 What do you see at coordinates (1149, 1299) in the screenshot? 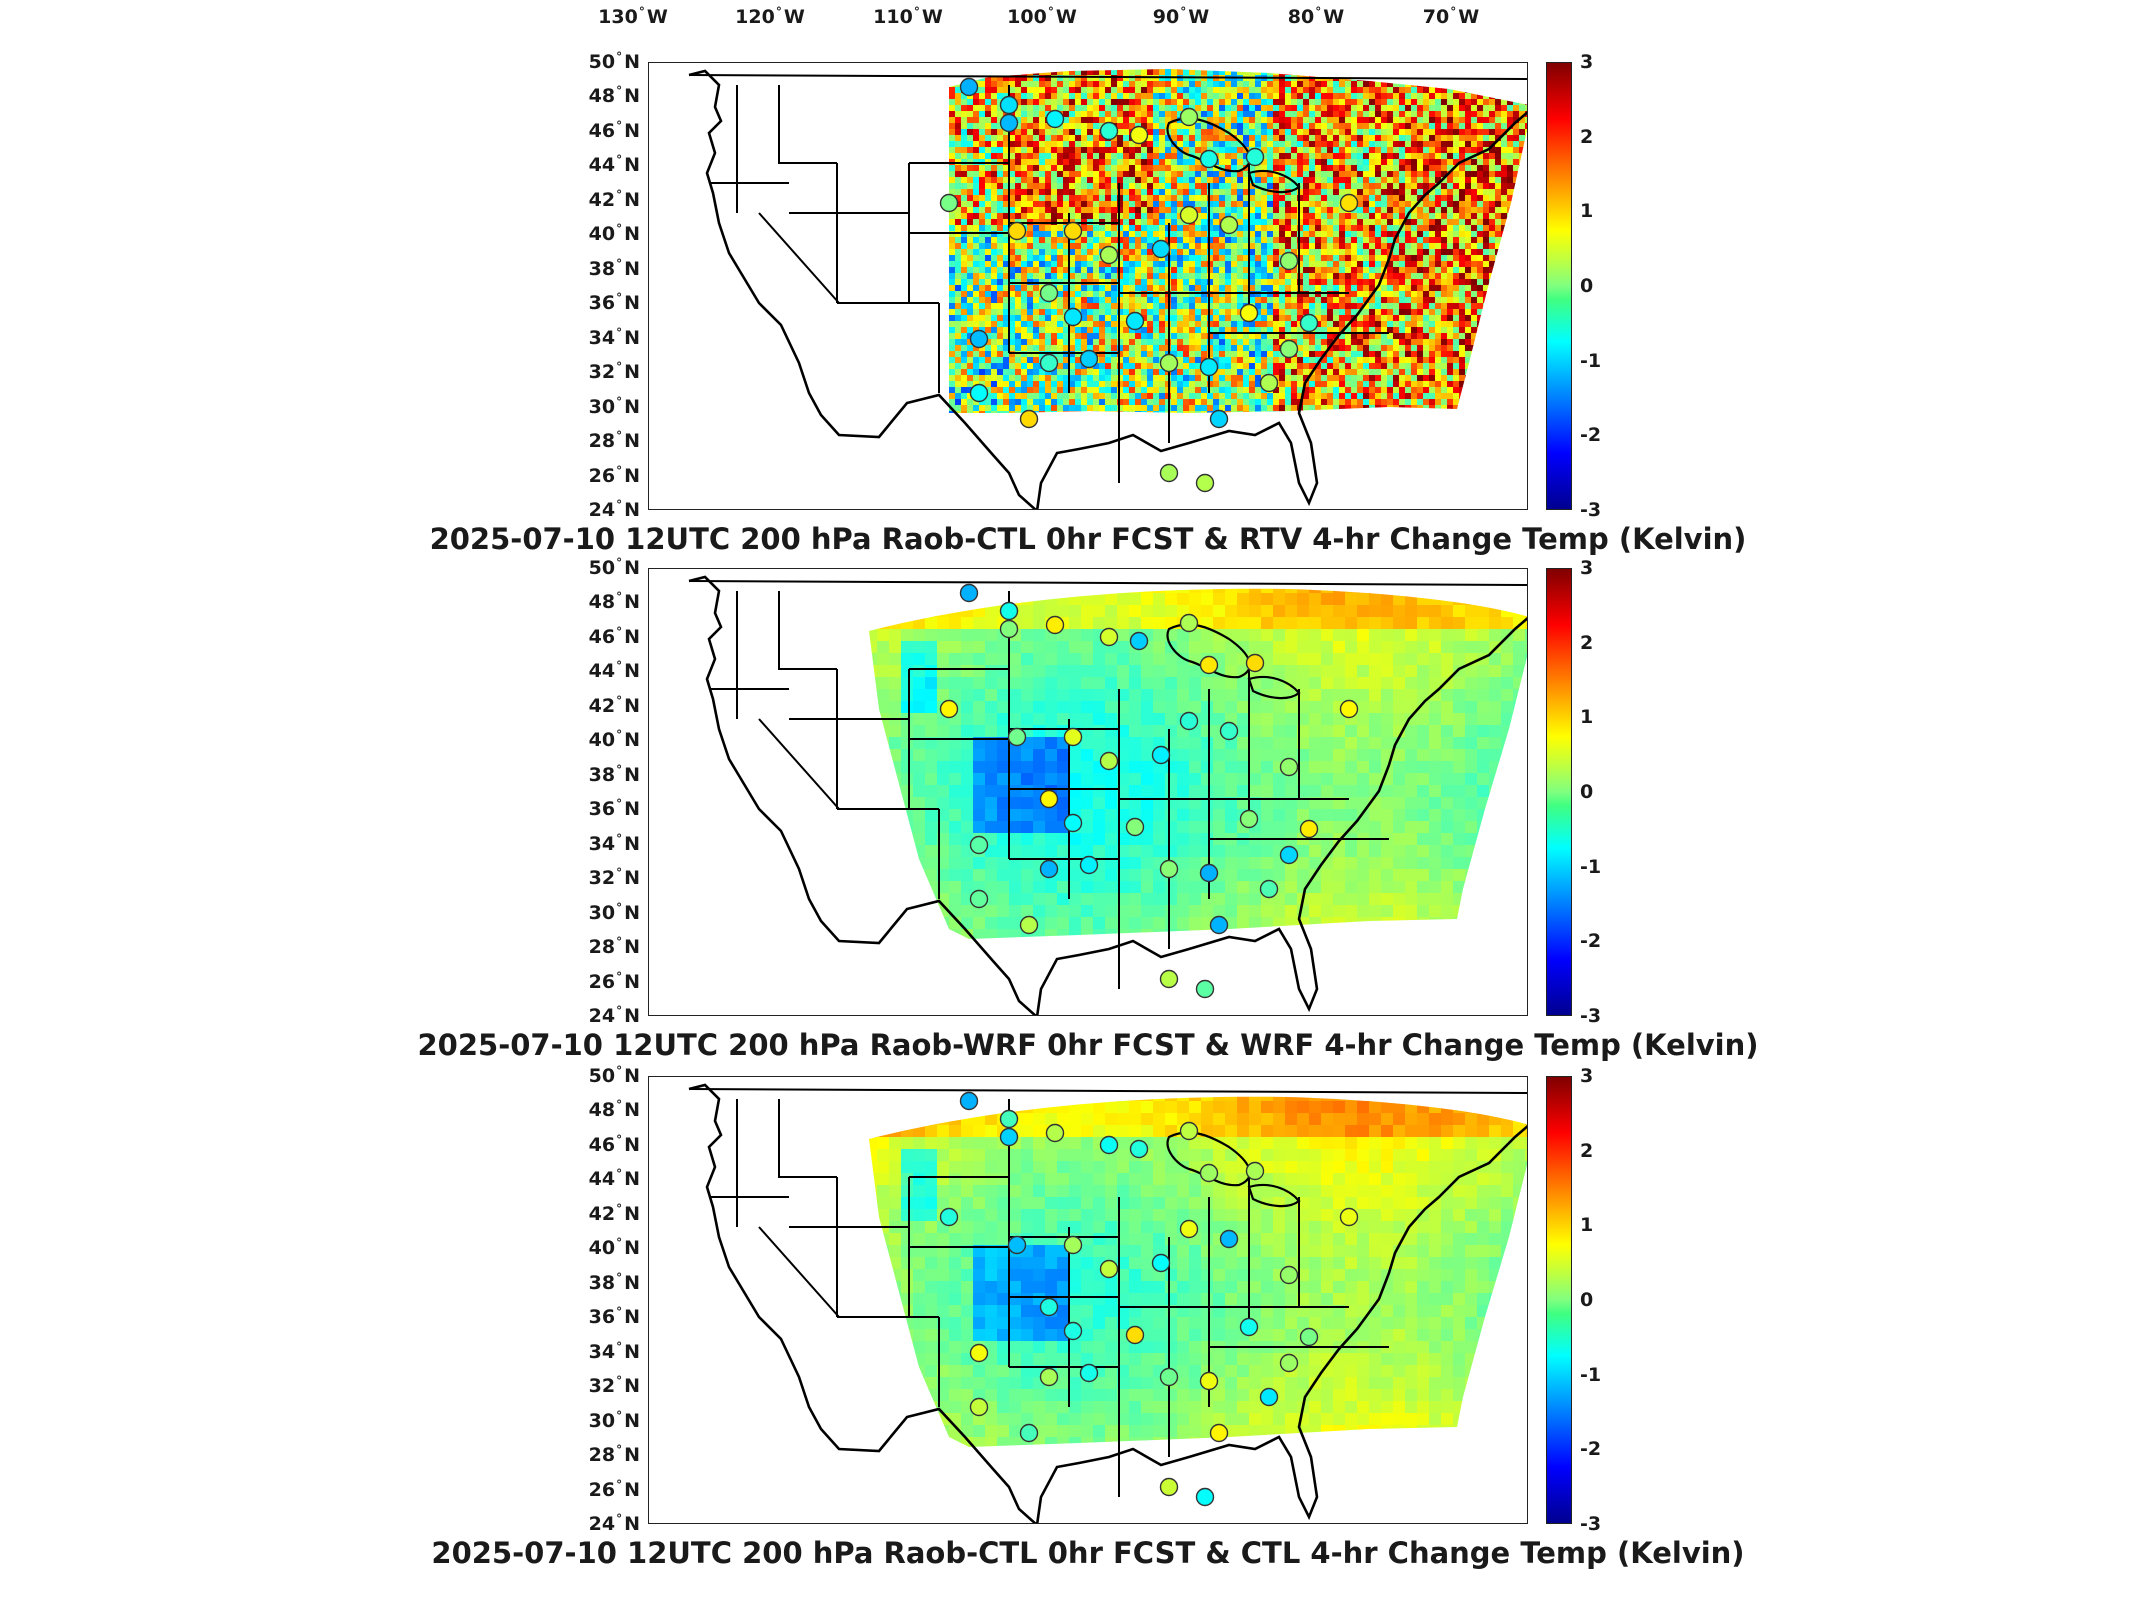
I see `raob-stations` at bounding box center [1149, 1299].